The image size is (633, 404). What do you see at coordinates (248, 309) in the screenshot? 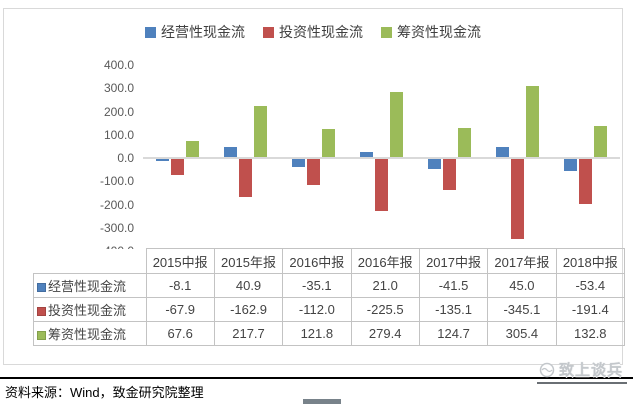
I see `table-cell: -162.9` at bounding box center [248, 309].